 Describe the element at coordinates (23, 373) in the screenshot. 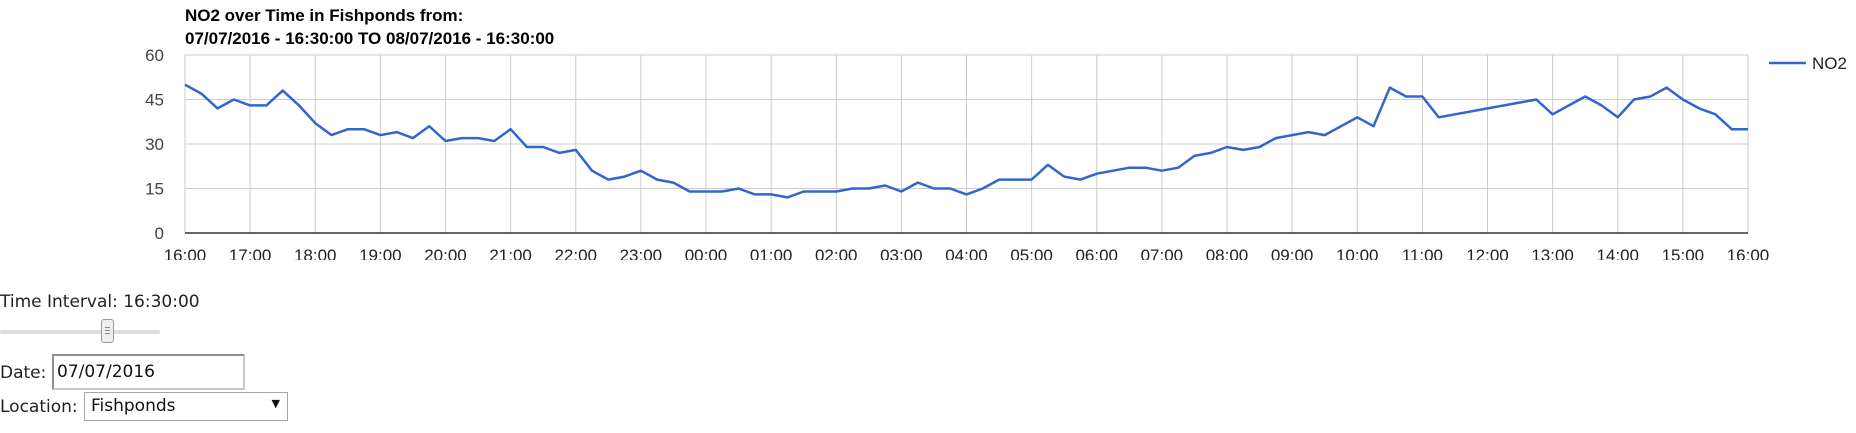

I see `date-label: Date:` at that location.